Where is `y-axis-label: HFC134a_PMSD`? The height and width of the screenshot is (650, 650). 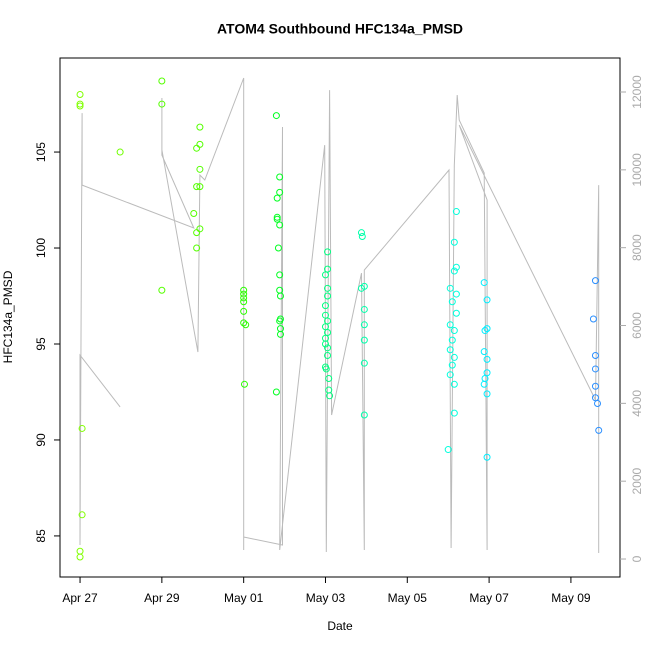
y-axis-label: HFC134a_PMSD is located at coordinates (8, 316).